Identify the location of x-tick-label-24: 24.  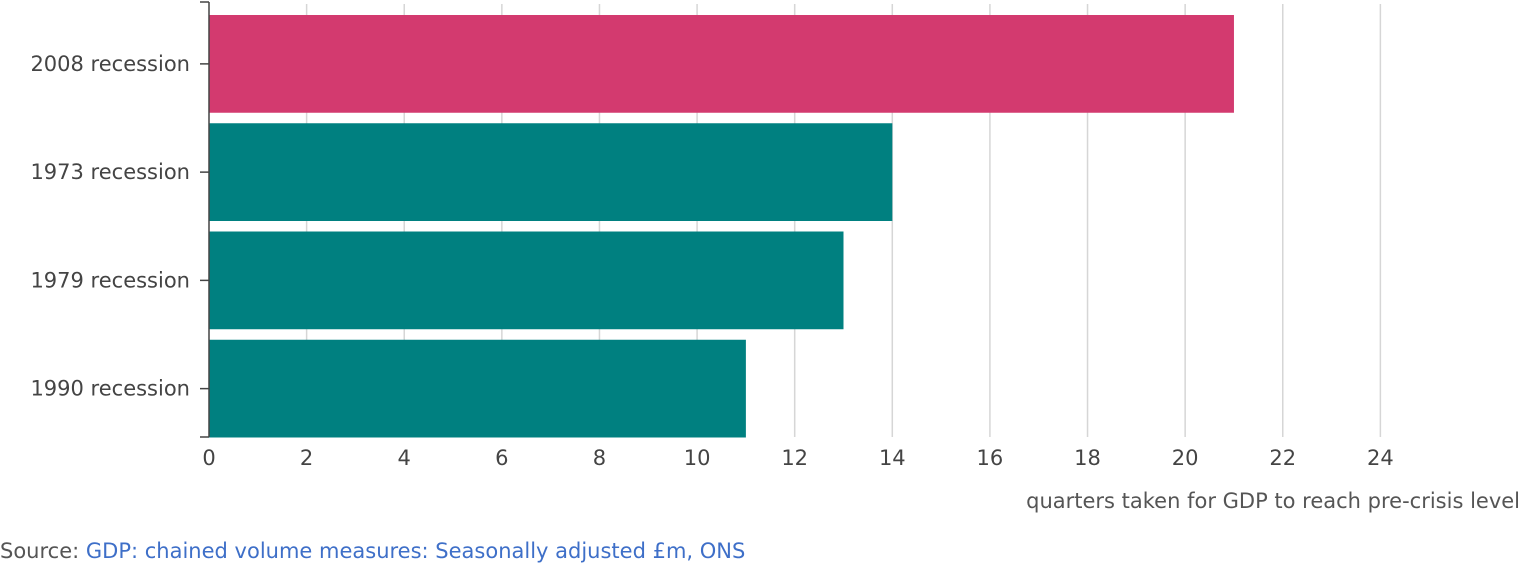
(1380, 458).